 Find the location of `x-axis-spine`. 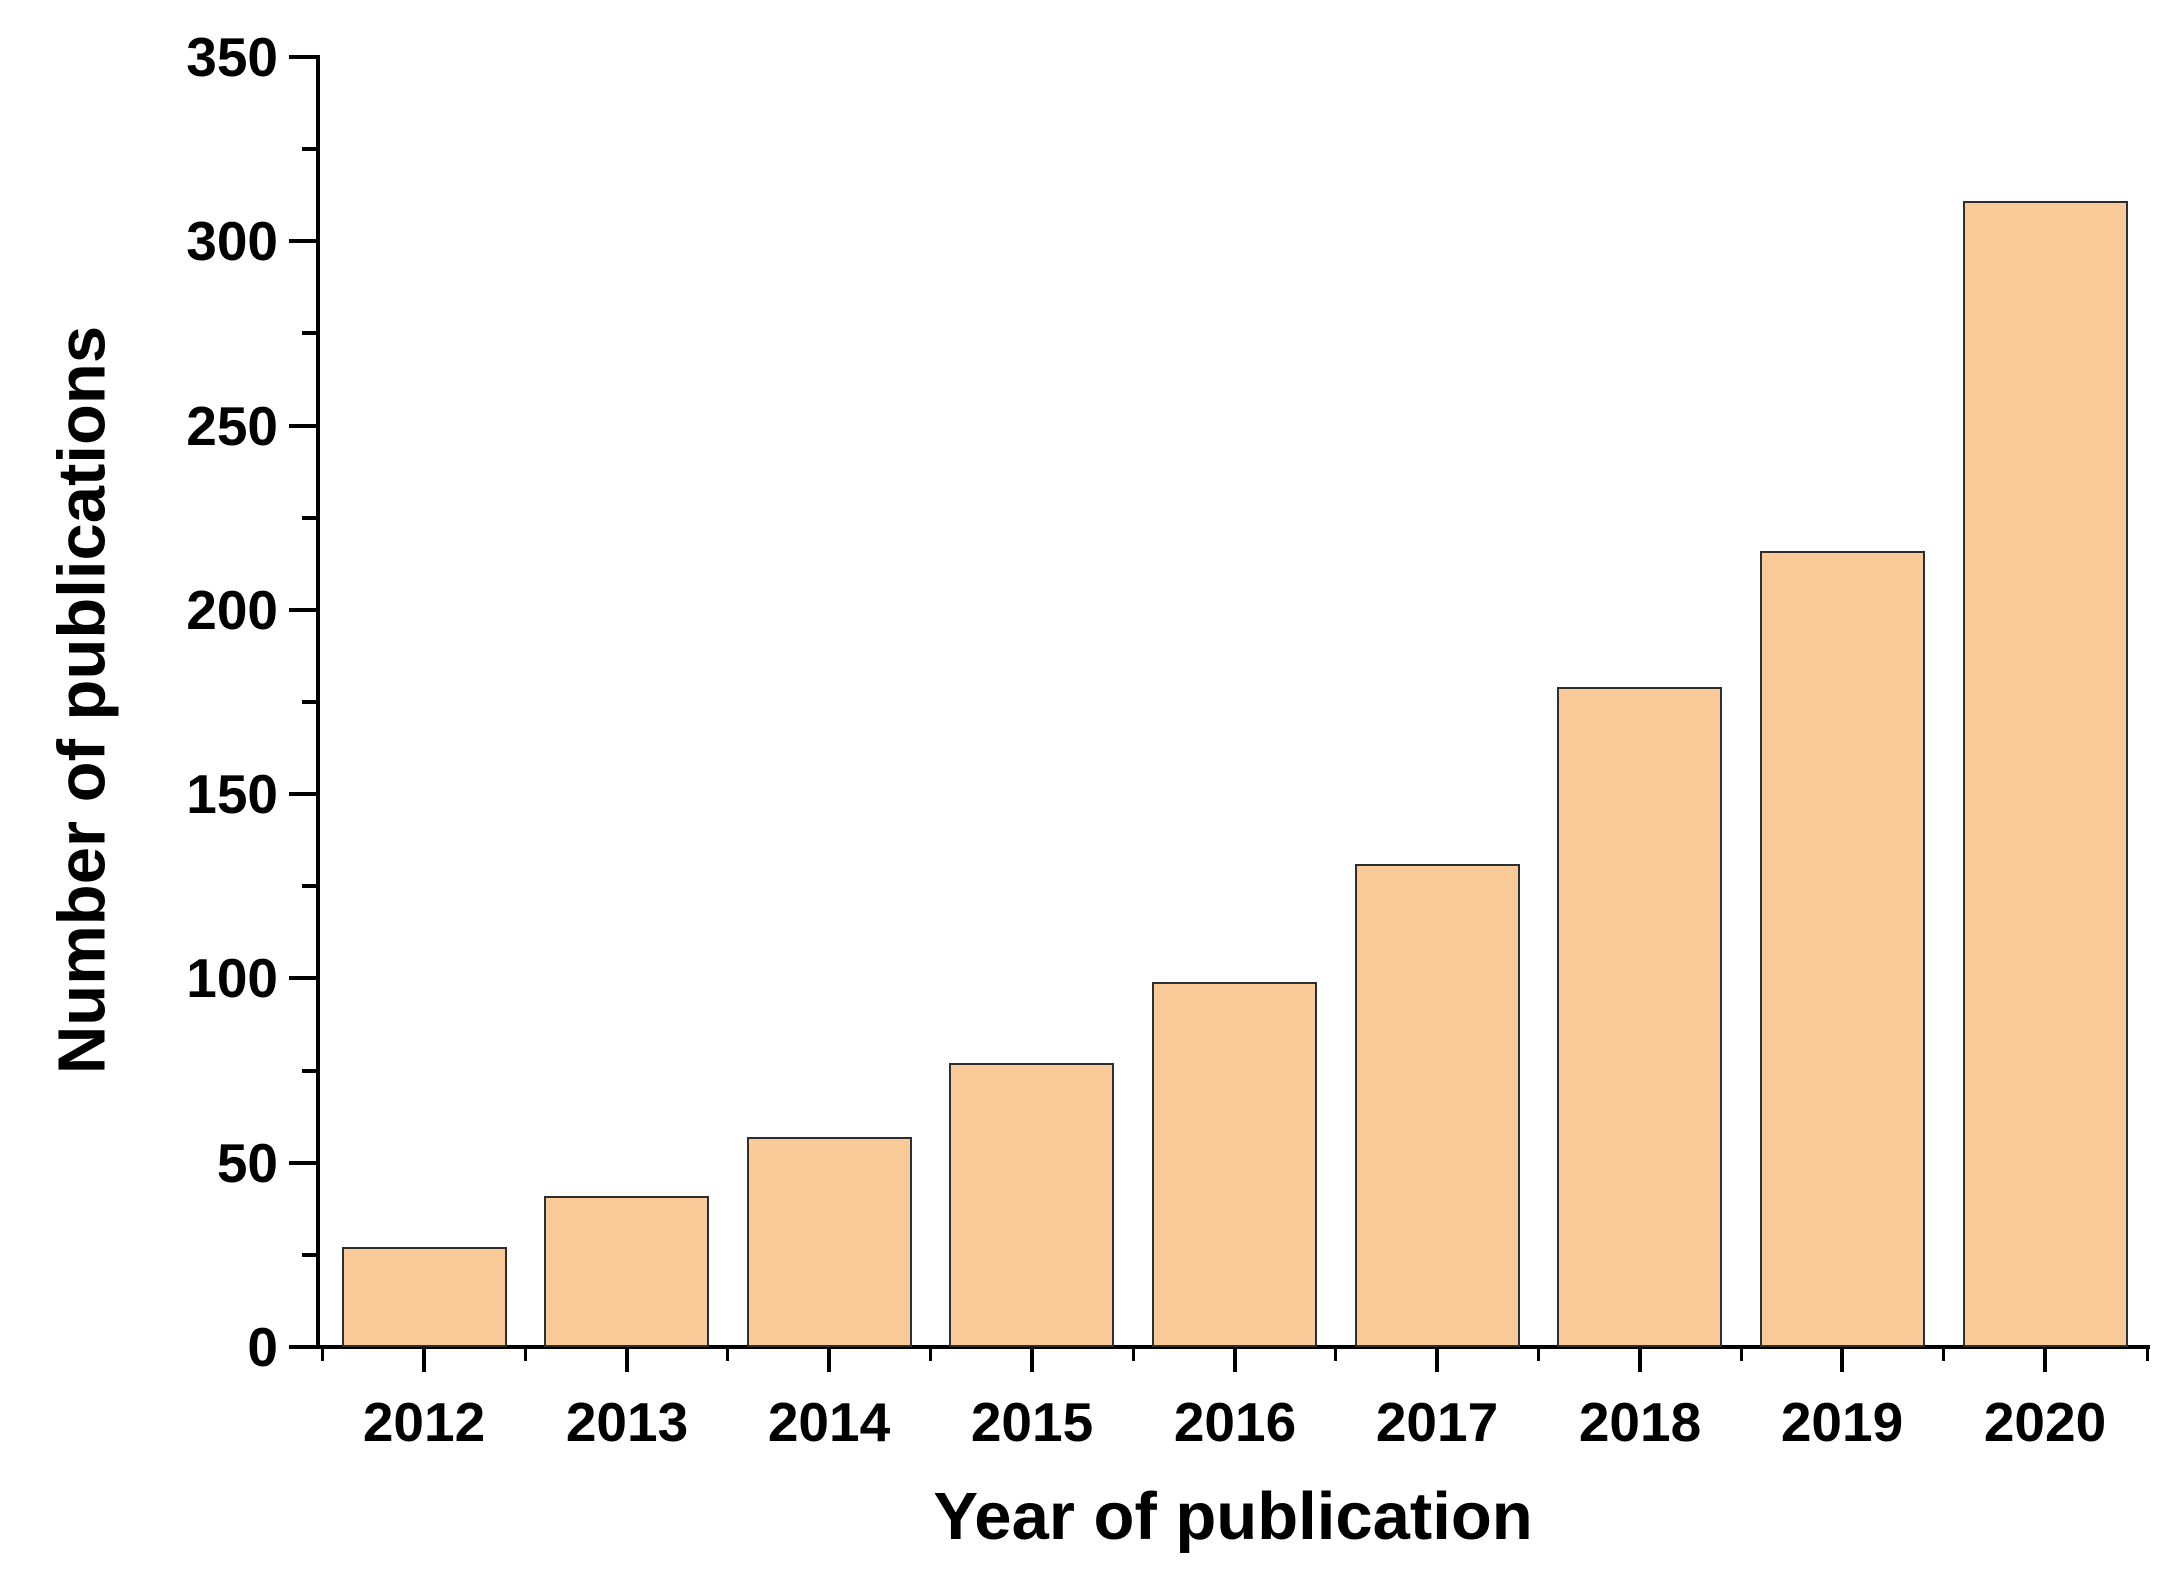

x-axis-spine is located at coordinates (1233, 1347).